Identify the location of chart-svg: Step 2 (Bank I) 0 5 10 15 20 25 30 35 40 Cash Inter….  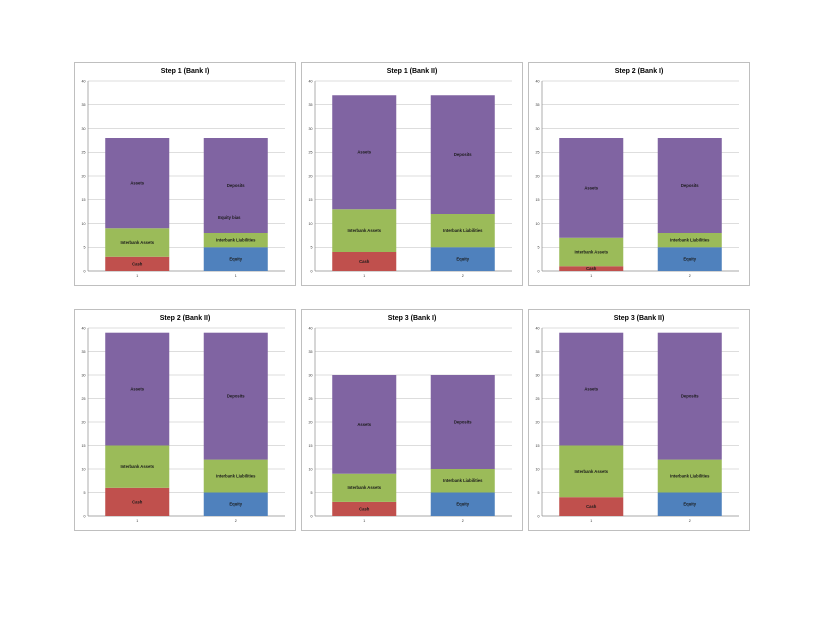
(637, 173).